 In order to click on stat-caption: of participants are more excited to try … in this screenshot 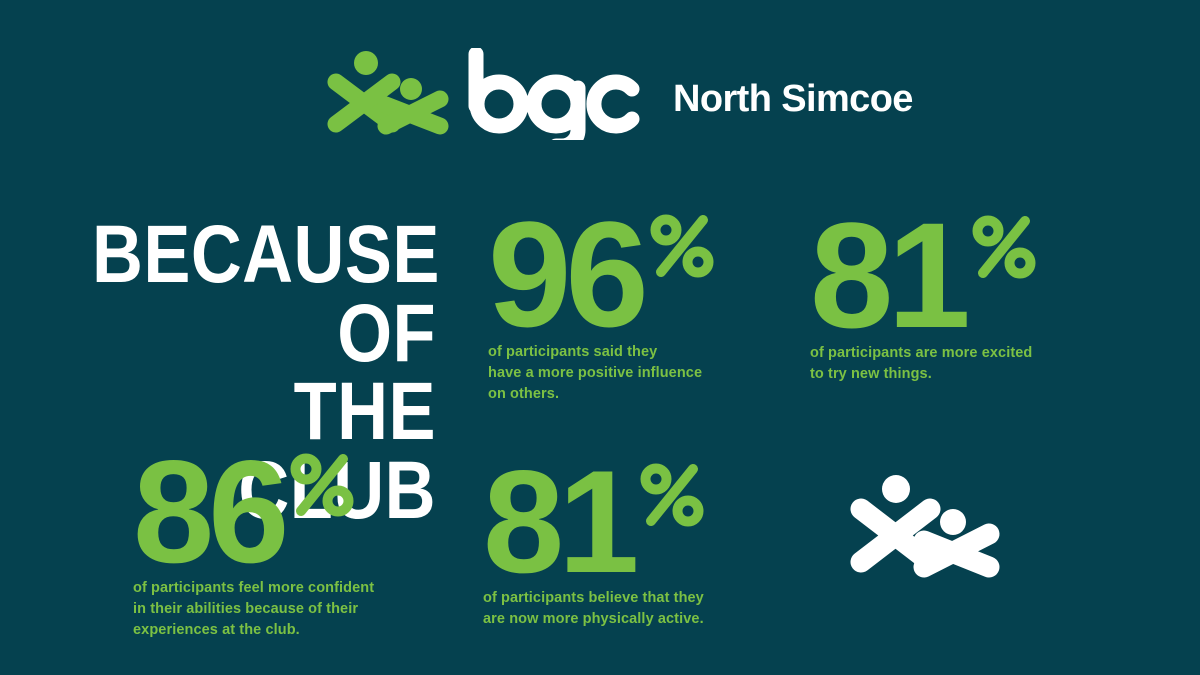, I will do `click(921, 364)`.